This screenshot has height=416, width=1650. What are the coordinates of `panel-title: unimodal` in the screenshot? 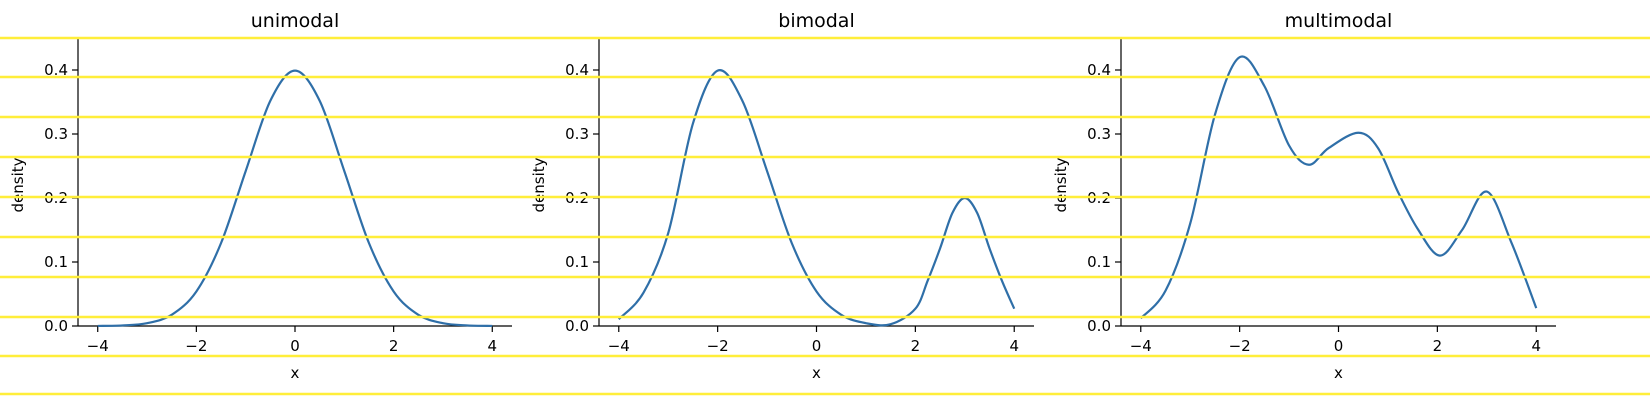 It's located at (295, 21).